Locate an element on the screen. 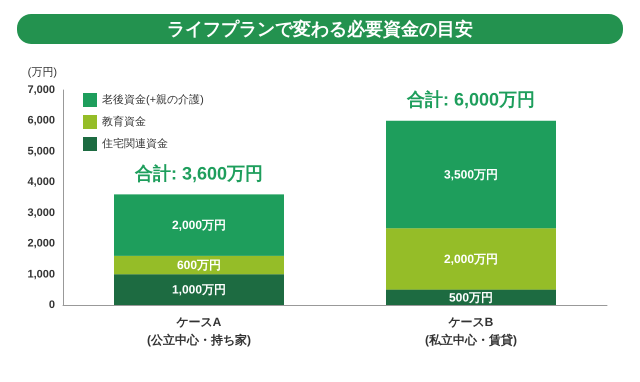  data-label: 1,000万円 is located at coordinates (199, 289).